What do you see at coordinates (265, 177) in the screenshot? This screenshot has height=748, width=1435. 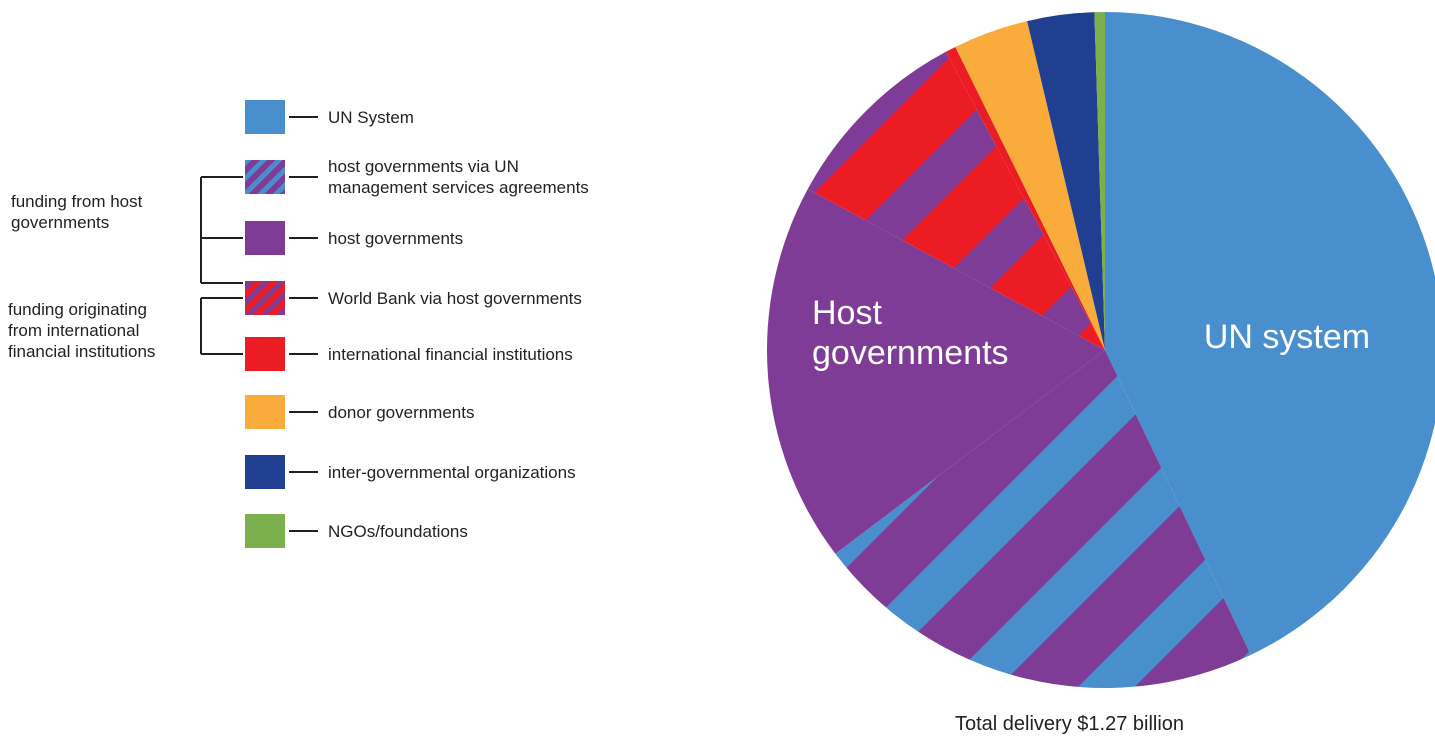 I see `legend-swatch-host_via_un_msa` at bounding box center [265, 177].